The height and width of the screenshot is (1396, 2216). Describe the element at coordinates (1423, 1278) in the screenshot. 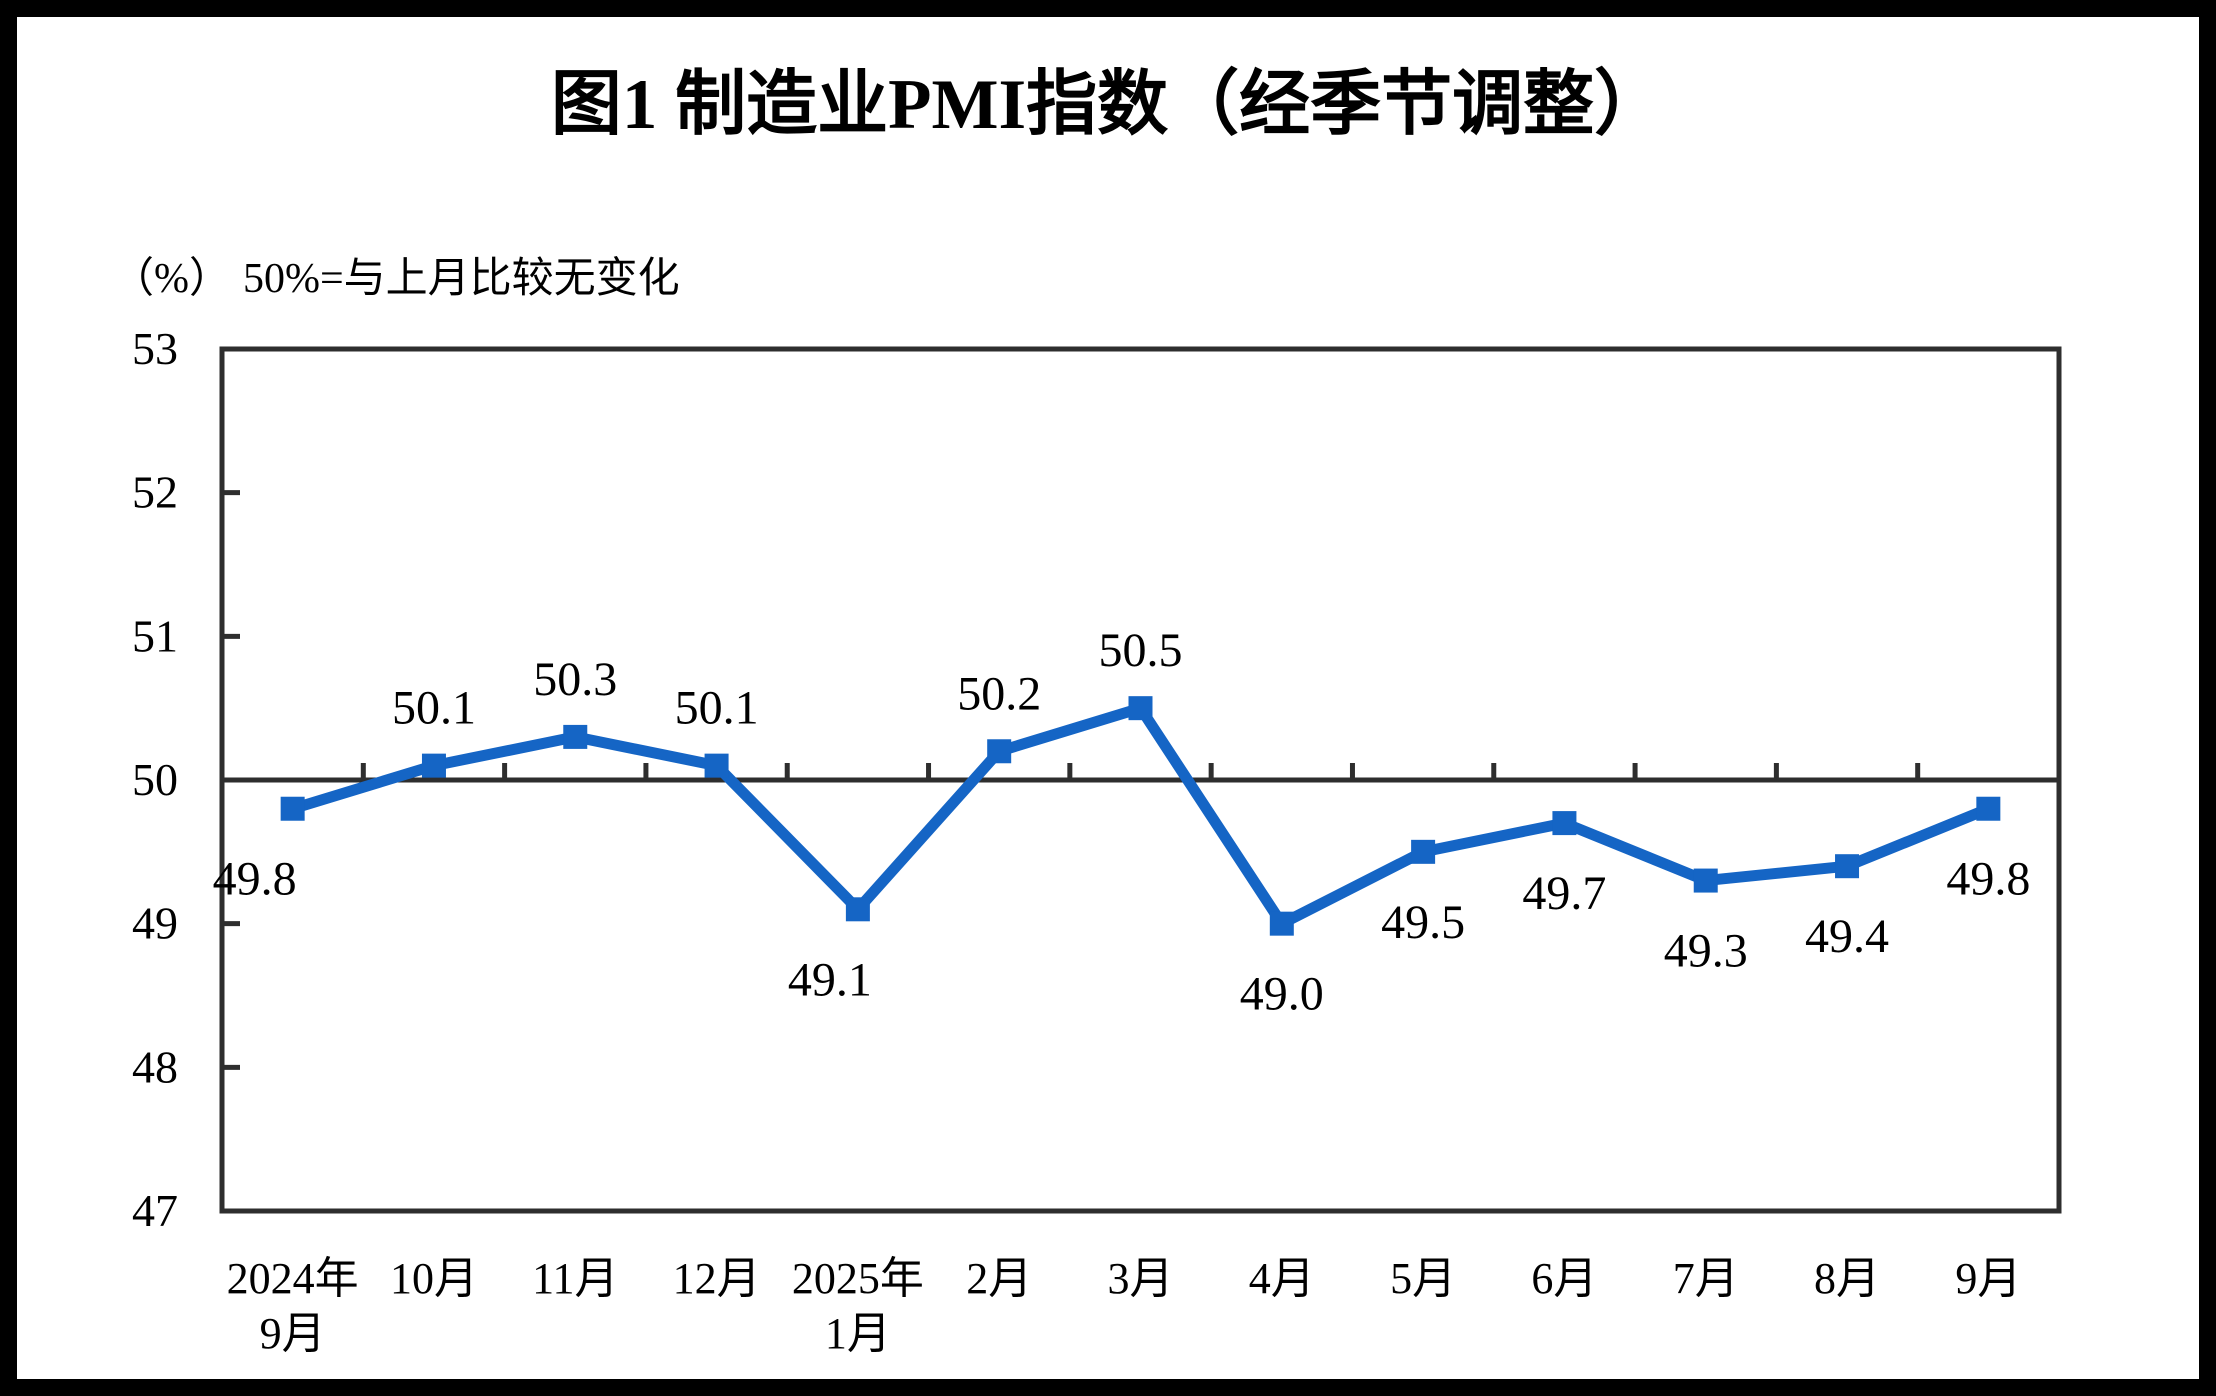

I see `x-axis-category-label: 5月` at that location.